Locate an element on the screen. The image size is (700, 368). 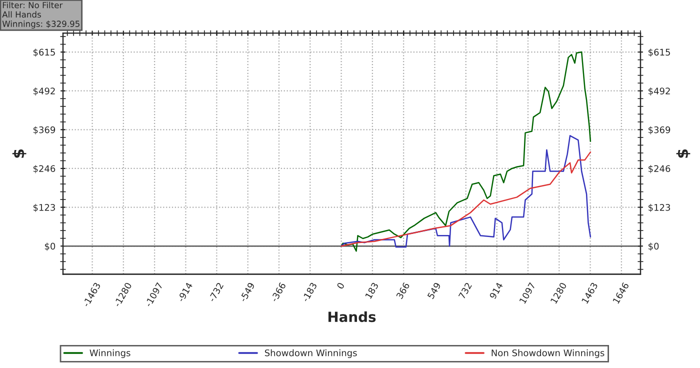
y-tick-label: $492 is located at coordinates (44, 91).